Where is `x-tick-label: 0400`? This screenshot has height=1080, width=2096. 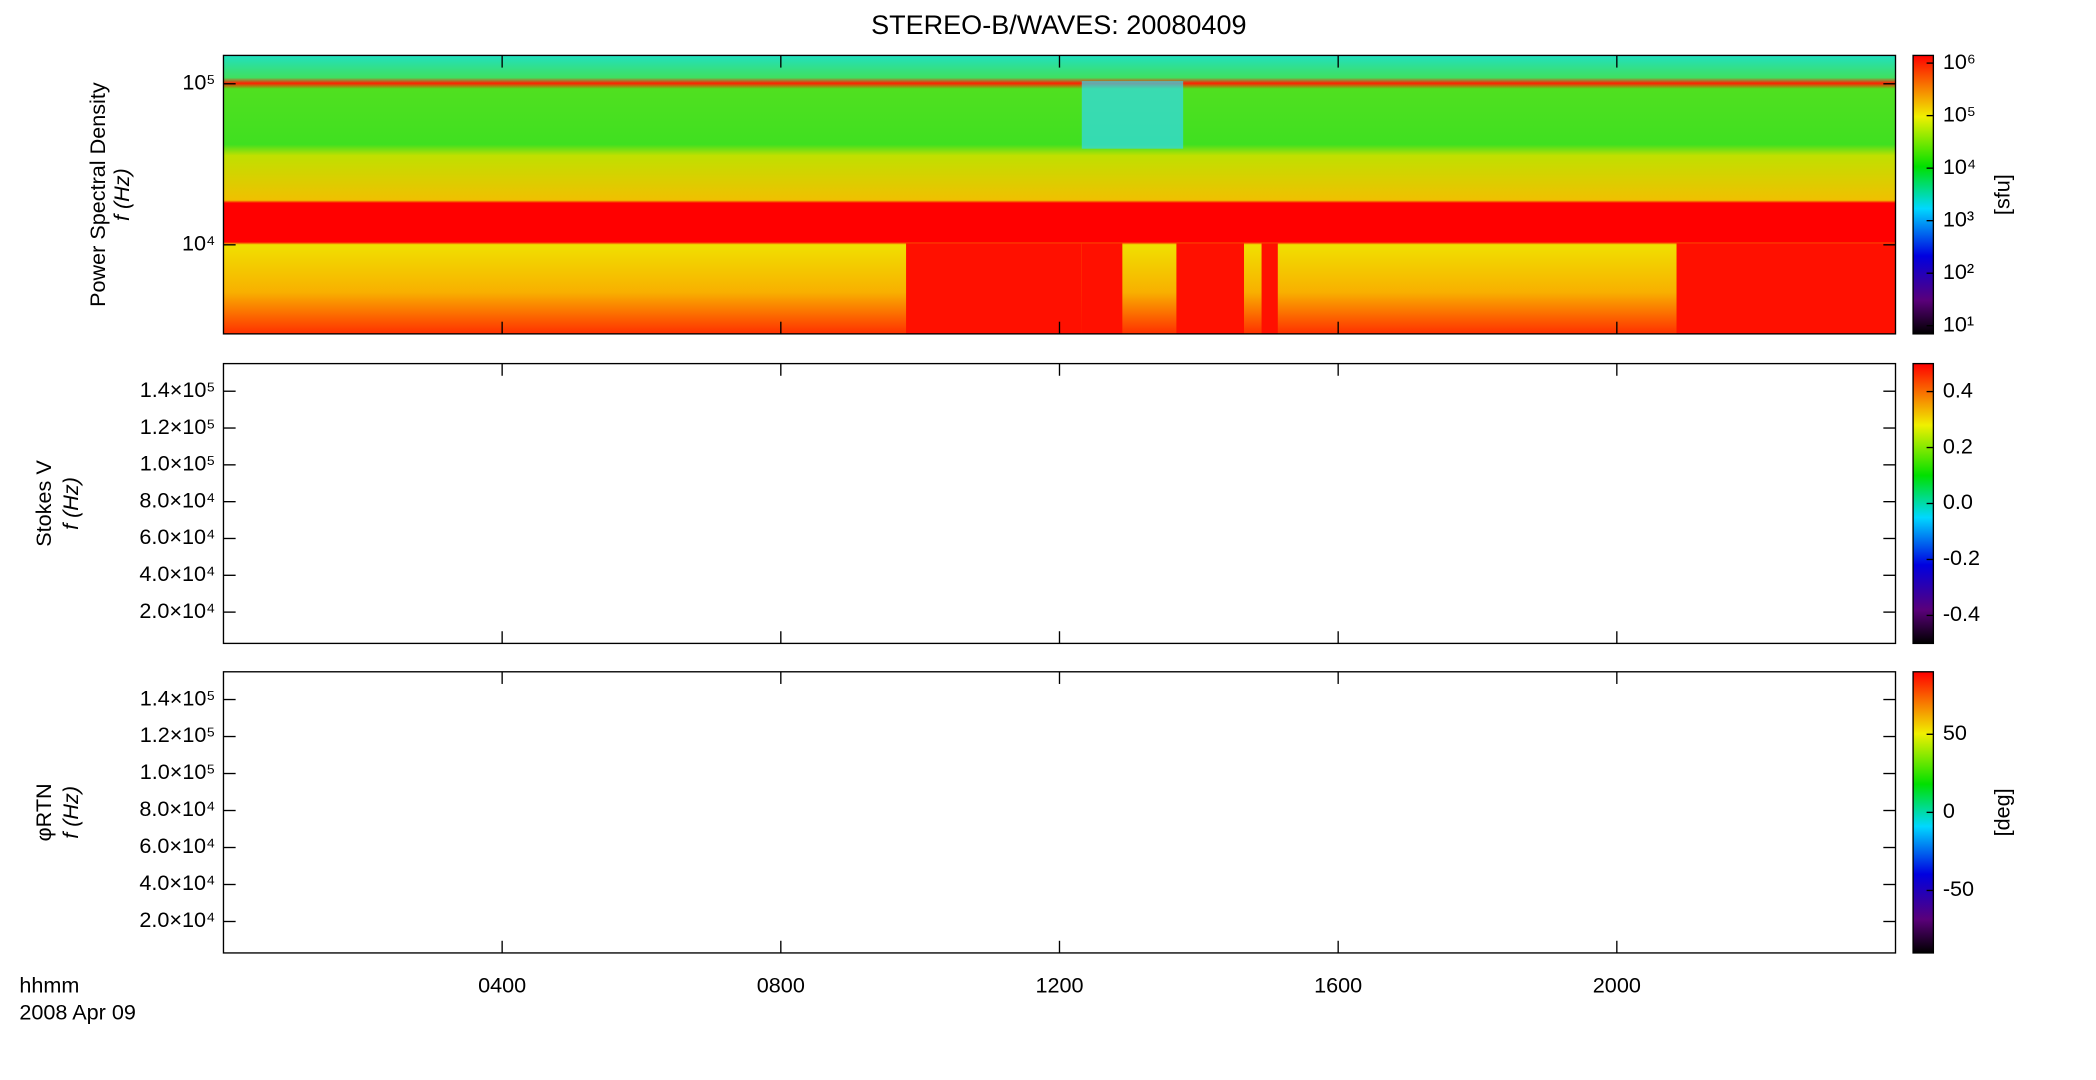
x-tick-label: 0400 is located at coordinates (502, 984).